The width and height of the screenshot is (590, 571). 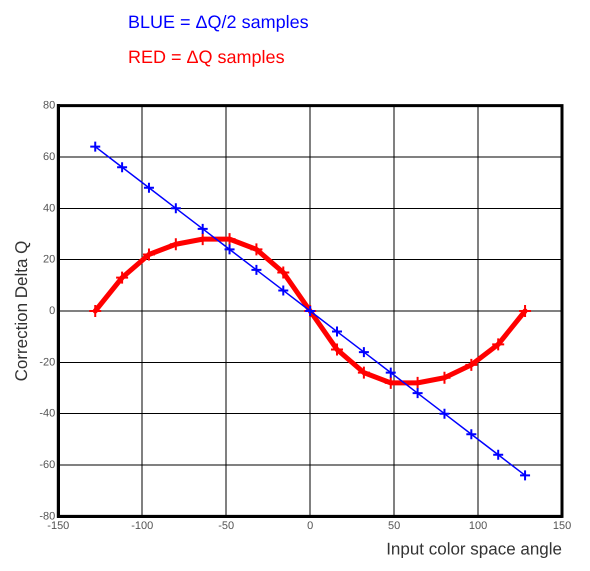 I want to click on y-tick-label: 60, so click(x=49, y=156).